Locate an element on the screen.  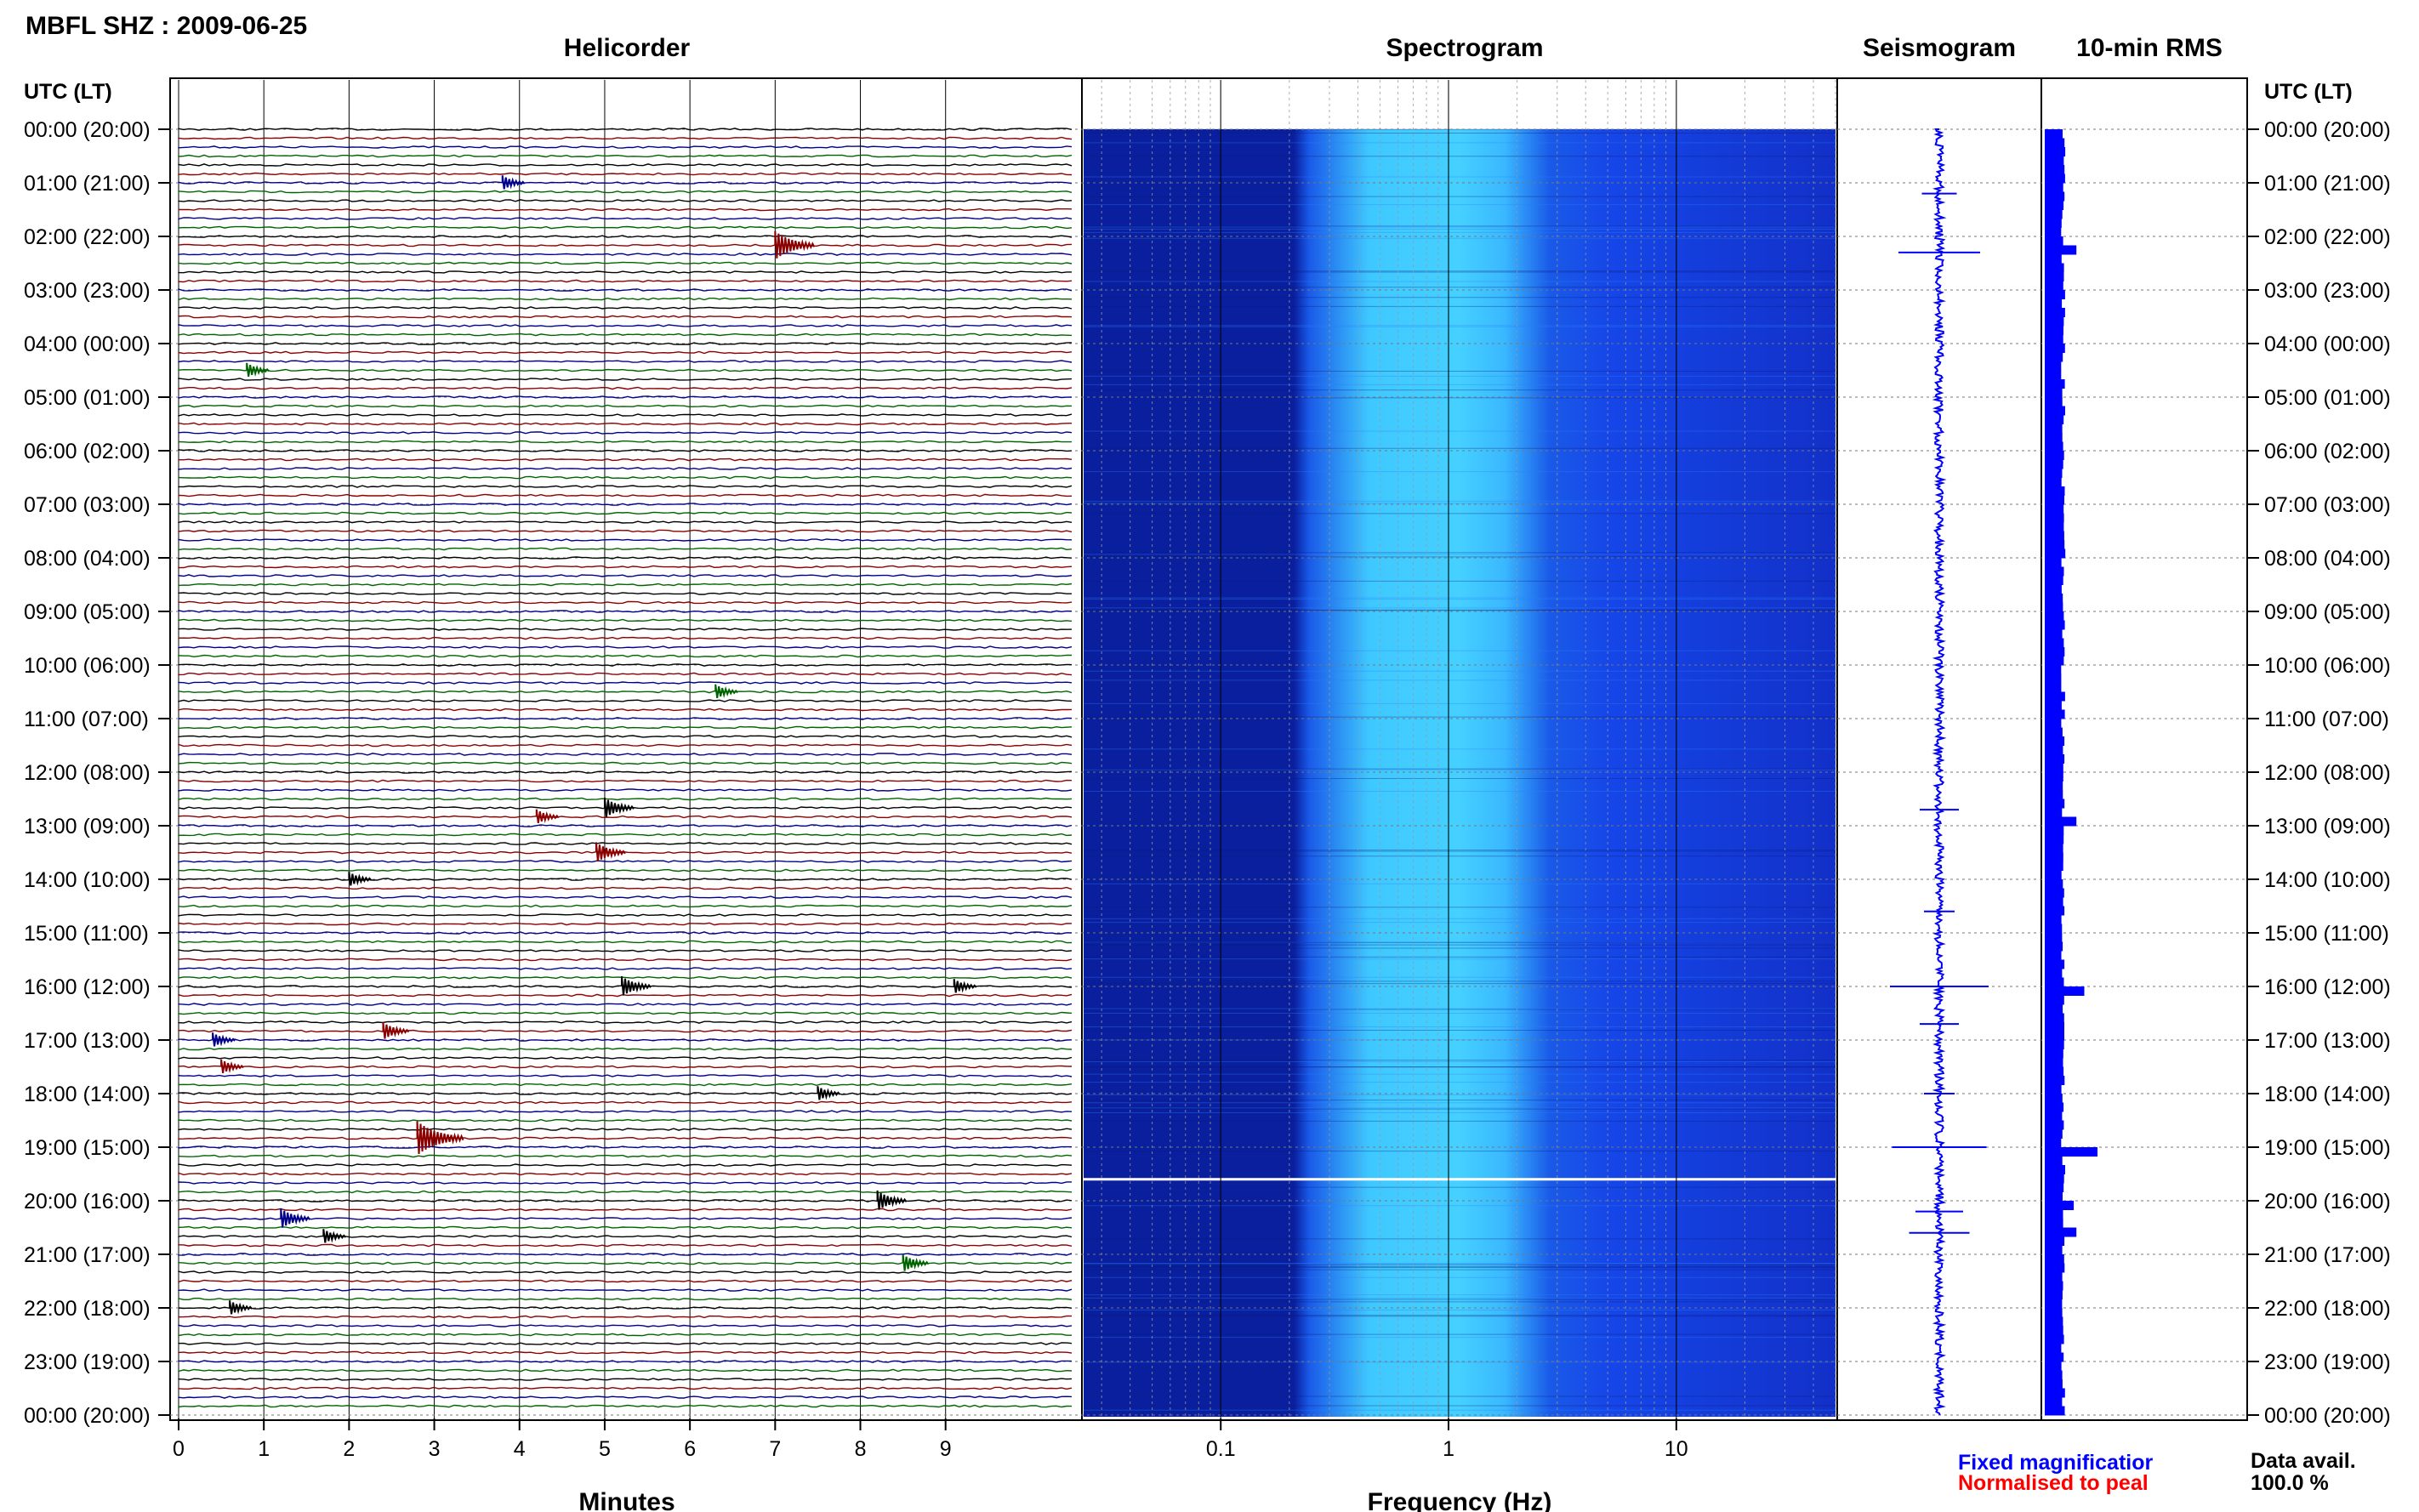
time-tick-right: 05:00 (01:00) is located at coordinates (2327, 398).